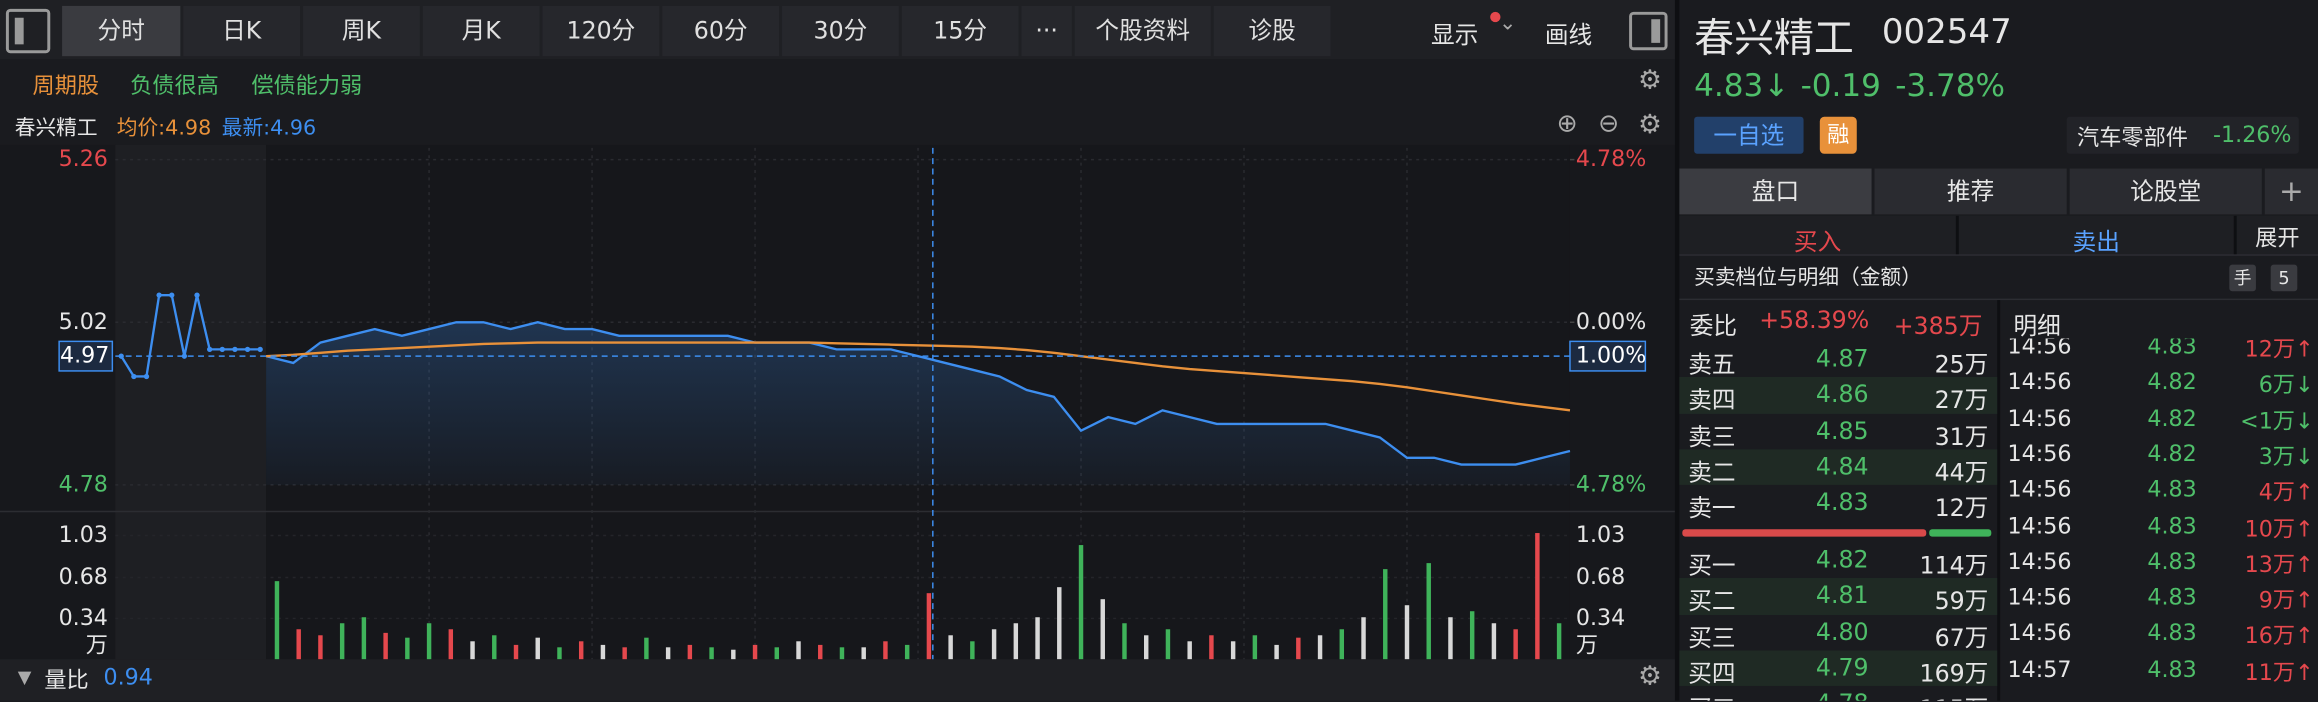 Image resolution: width=2318 pixels, height=702 pixels. Describe the element at coordinates (1142, 31) in the screenshot. I see `toolbar-tab: 个股资料` at that location.